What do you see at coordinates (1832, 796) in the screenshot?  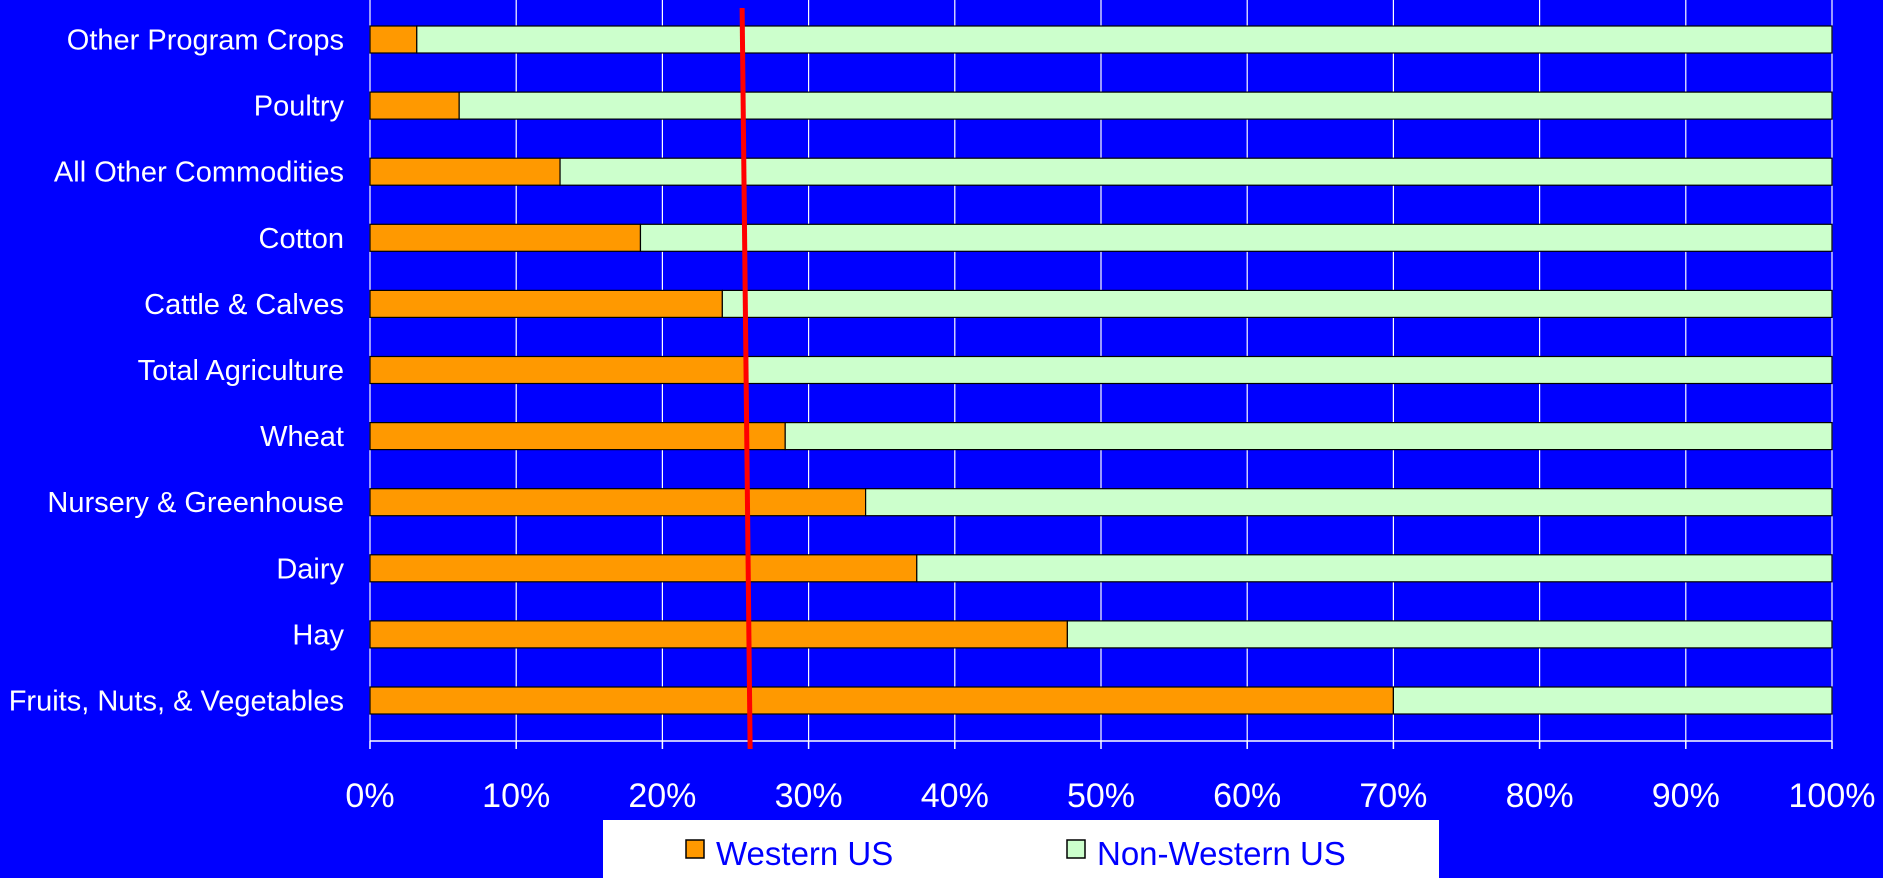 I see `x-tick-label: 100%` at bounding box center [1832, 796].